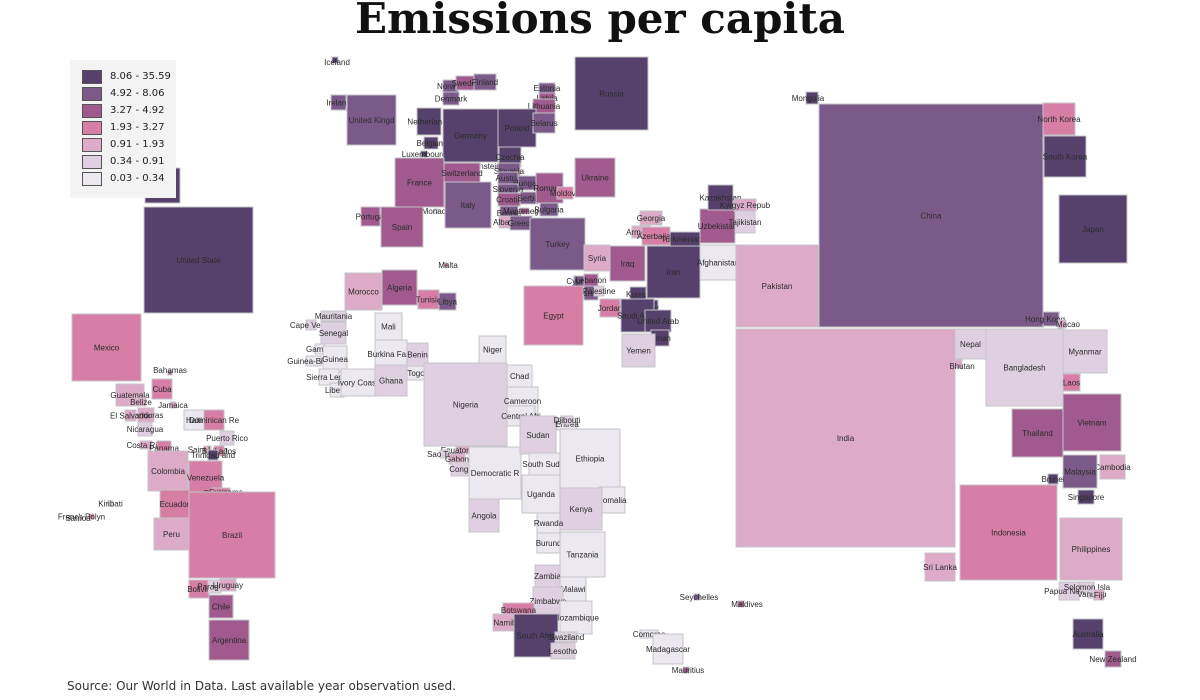 The height and width of the screenshot is (700, 1200). Describe the element at coordinates (581, 509) in the screenshot. I see `country-label: Kenya` at that location.